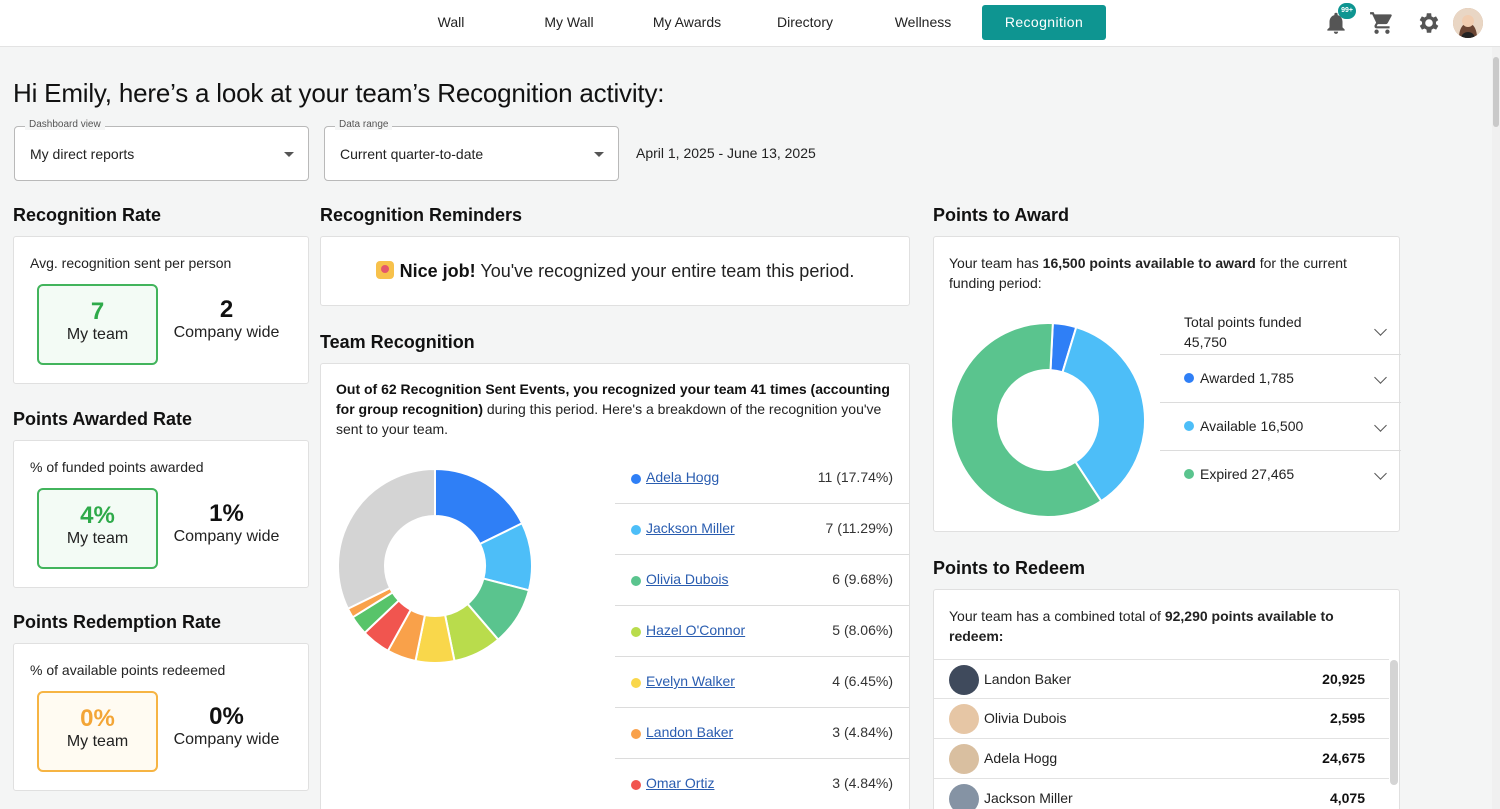 The width and height of the screenshot is (1500, 809). Describe the element at coordinates (687, 579) in the screenshot. I see `legend-member-link: Olivia Dubois` at that location.